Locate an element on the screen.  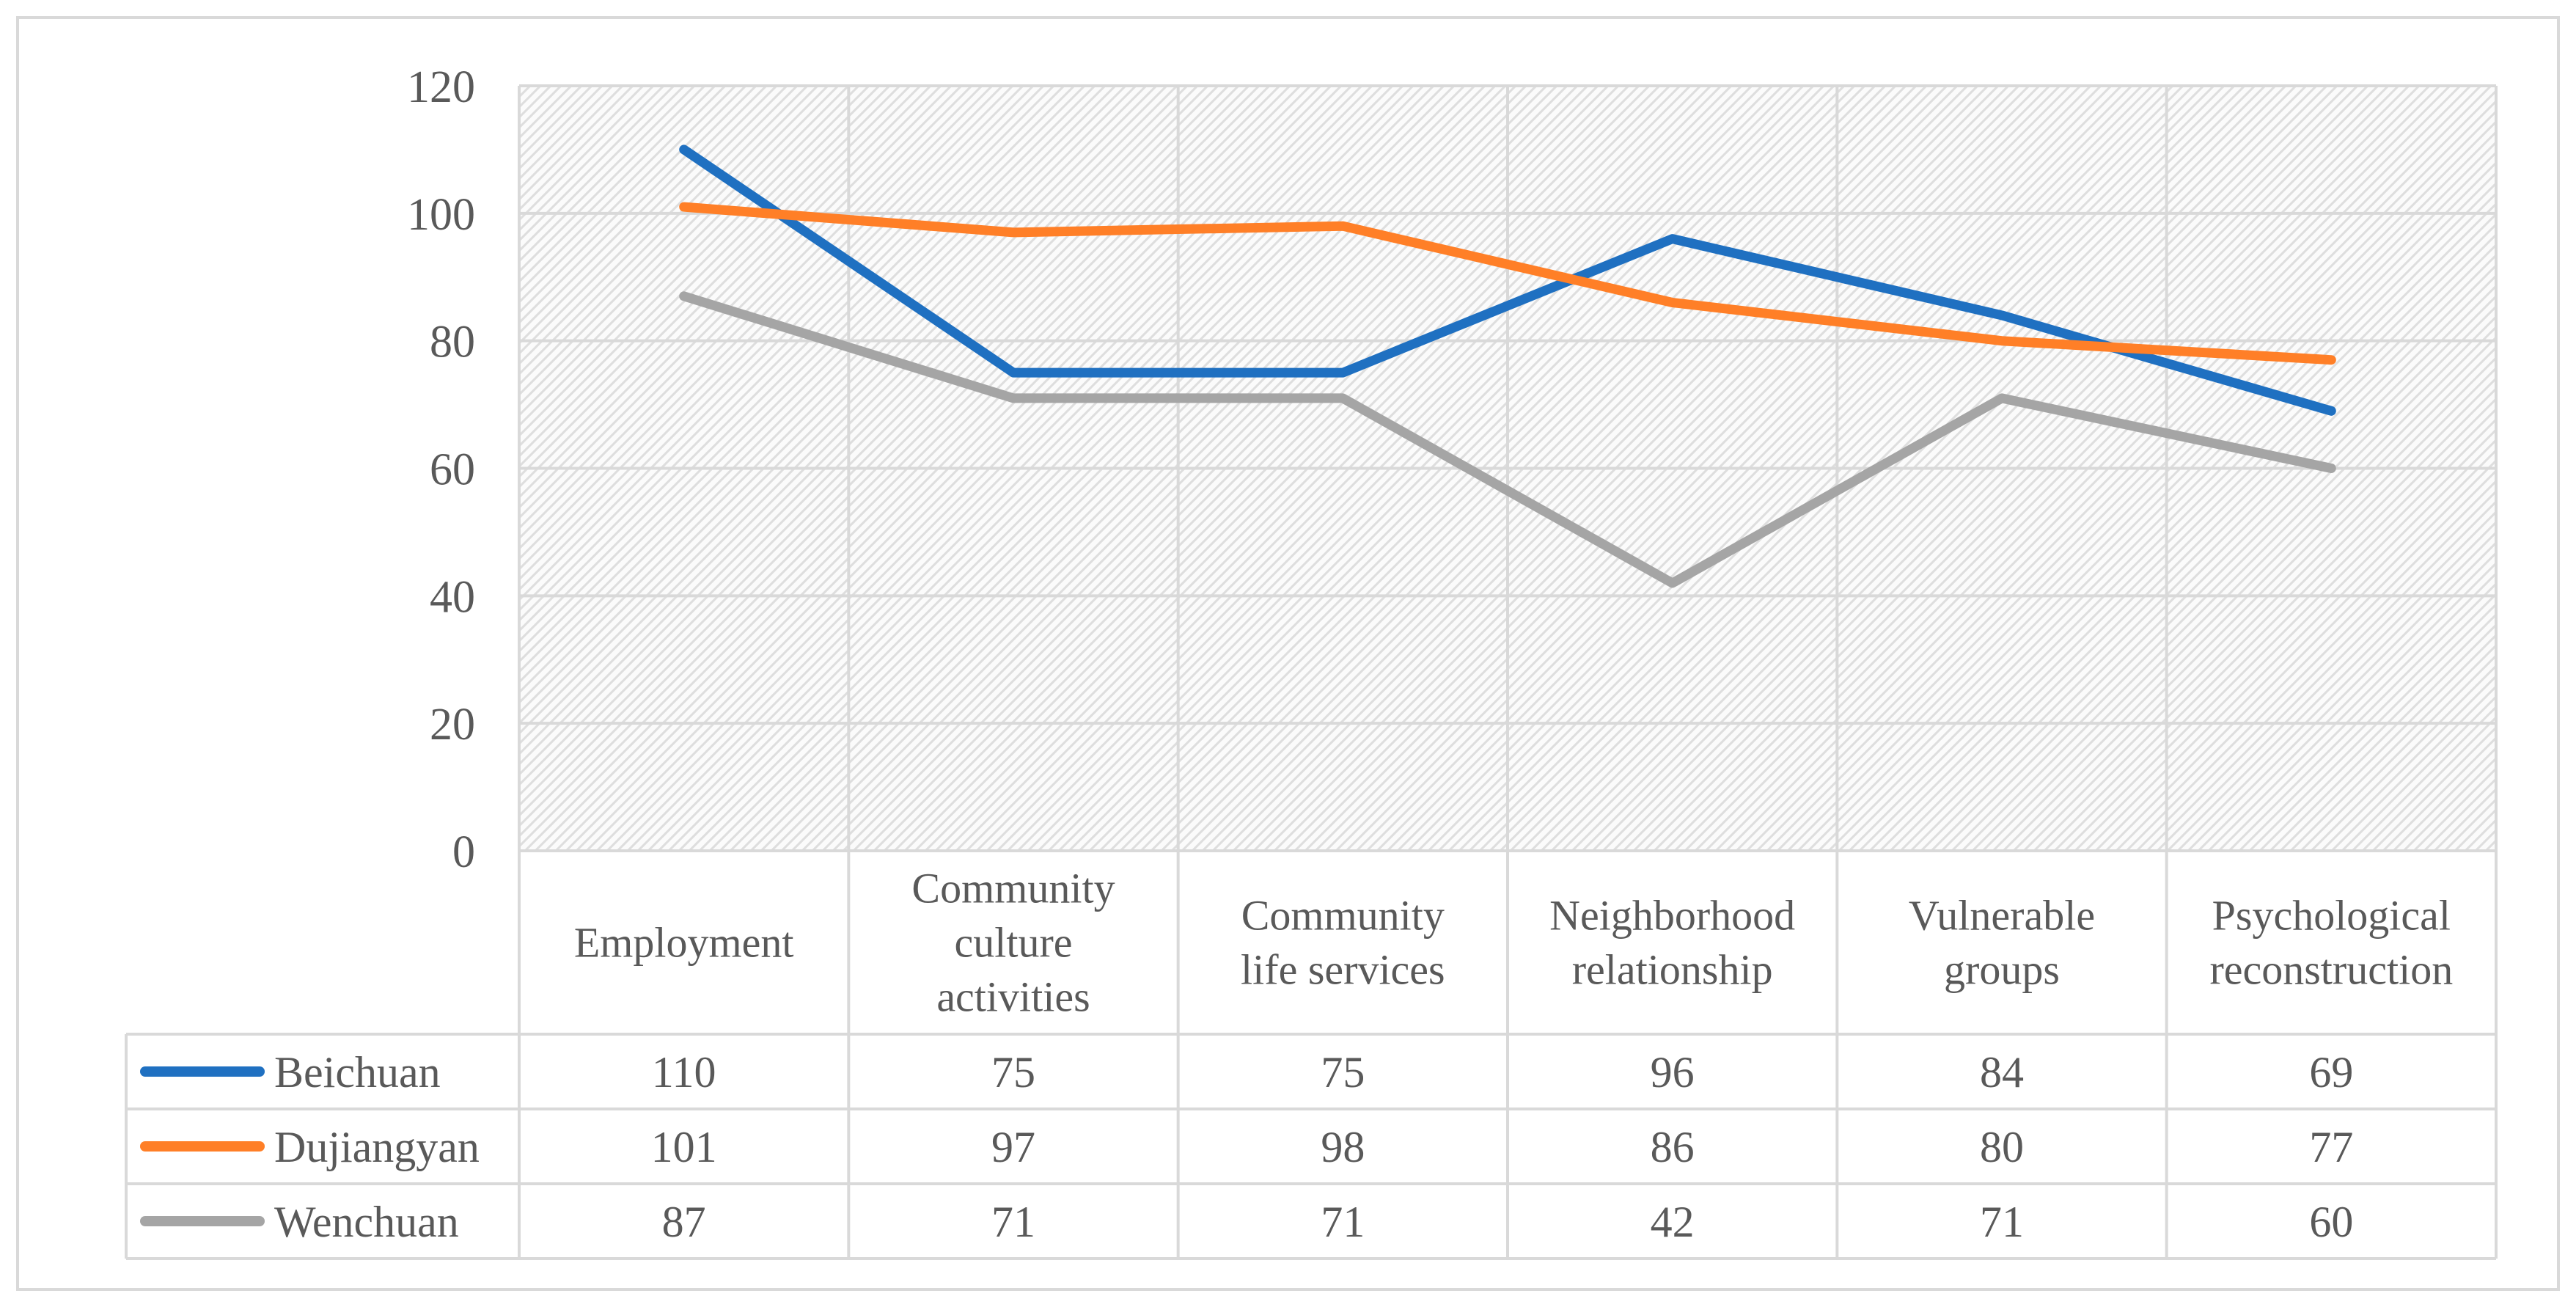
table-value-dujiangyan-0: 101 is located at coordinates (684, 1147).